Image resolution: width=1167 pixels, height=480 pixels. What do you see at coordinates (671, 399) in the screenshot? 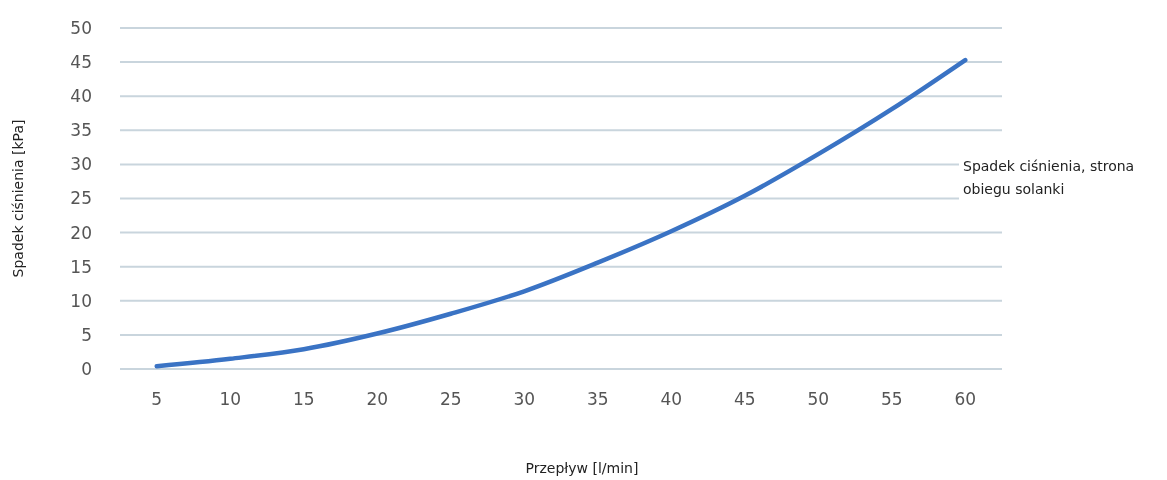
I see `x-tick-label: 40` at bounding box center [671, 399].